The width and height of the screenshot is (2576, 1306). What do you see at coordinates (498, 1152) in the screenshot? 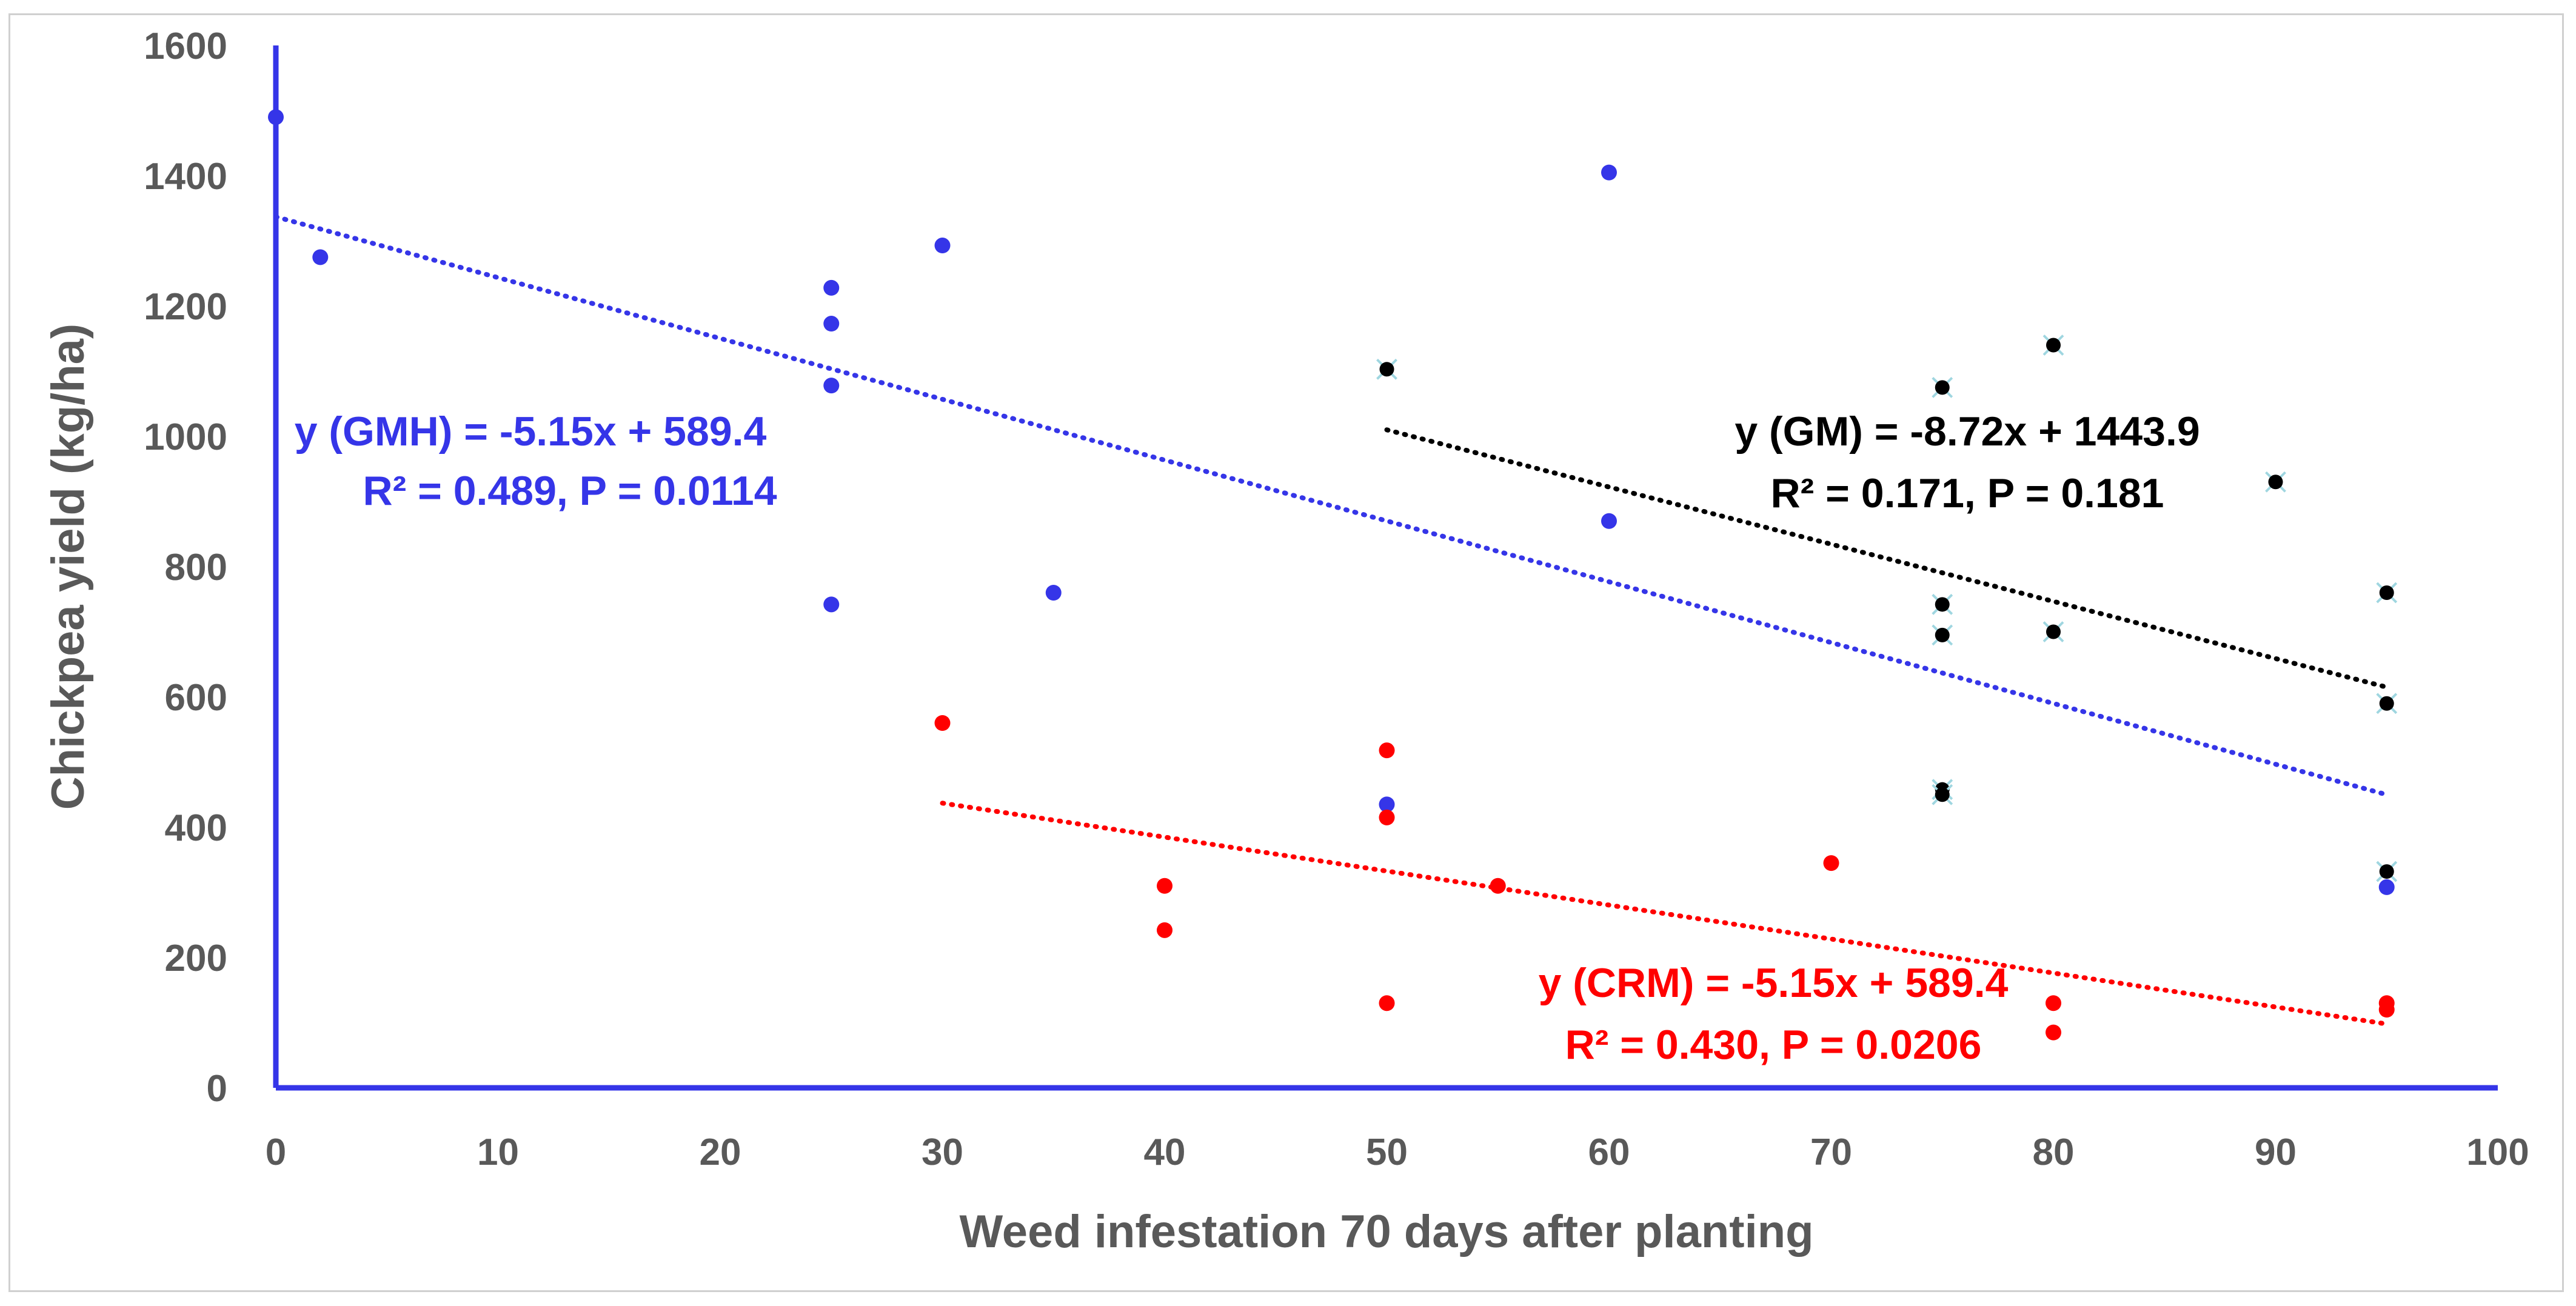
I see `x-tick-label: 10` at bounding box center [498, 1152].